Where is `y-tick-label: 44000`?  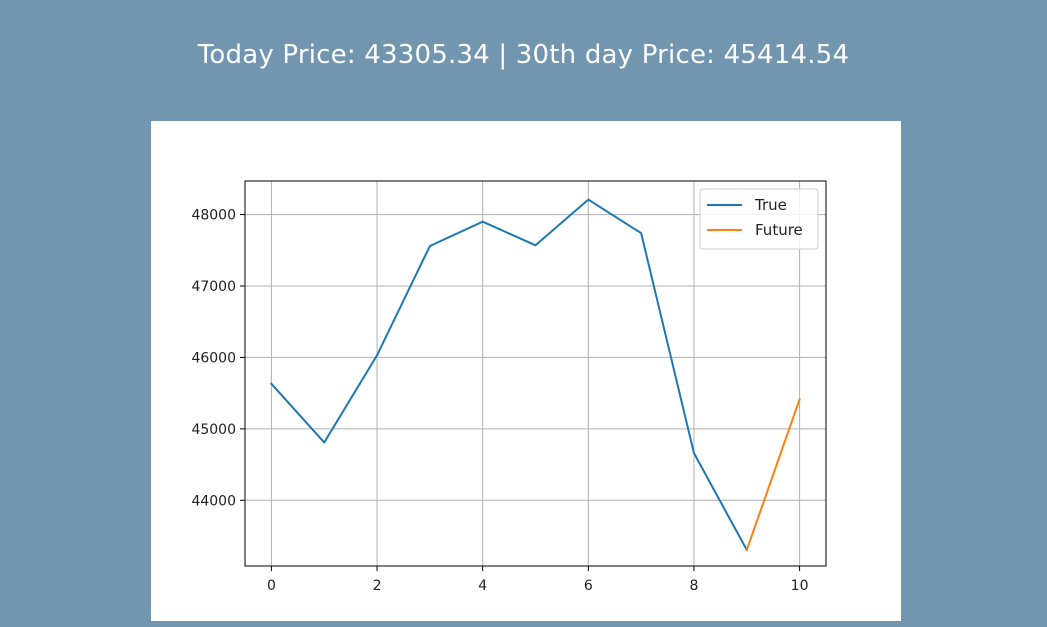 y-tick-label: 44000 is located at coordinates (213, 501).